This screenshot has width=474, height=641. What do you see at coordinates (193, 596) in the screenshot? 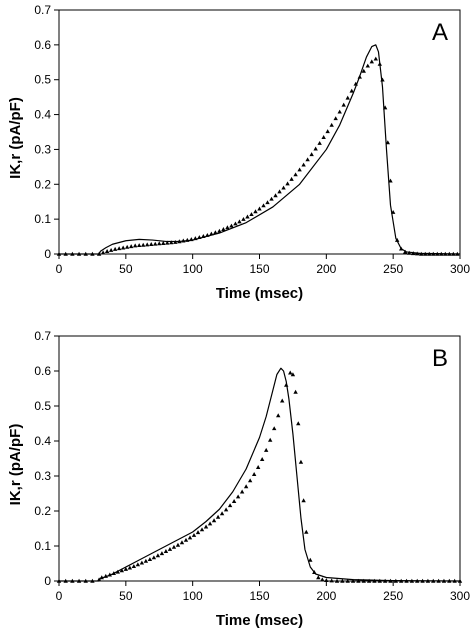
I see `panel-b-x-tick-label: 100` at bounding box center [193, 596].